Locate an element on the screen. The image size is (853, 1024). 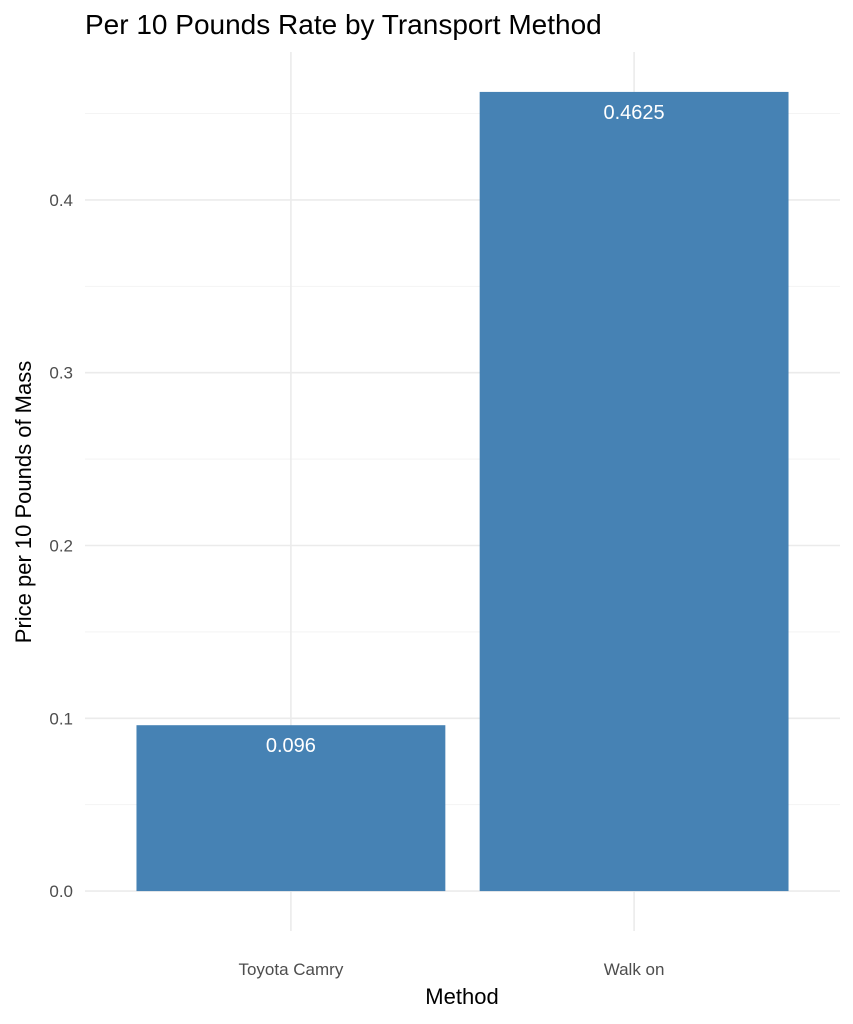
y-tick-label: 0.0 is located at coordinates (61, 891).